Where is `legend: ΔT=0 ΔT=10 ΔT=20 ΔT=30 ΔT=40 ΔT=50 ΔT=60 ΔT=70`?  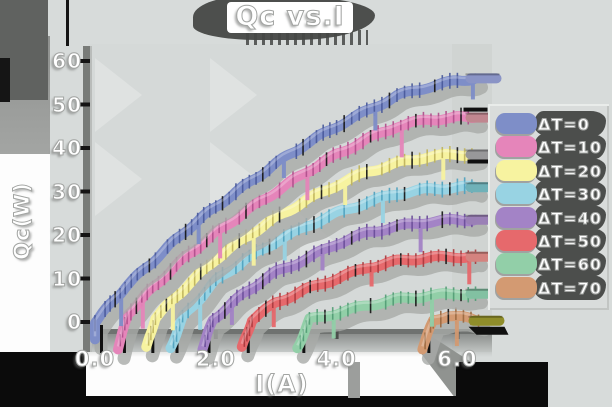 legend: ΔT=0 ΔT=10 ΔT=20 ΔT=30 ΔT=40 ΔT=50 ΔT=60 ΔT=70 is located at coordinates (548, 207).